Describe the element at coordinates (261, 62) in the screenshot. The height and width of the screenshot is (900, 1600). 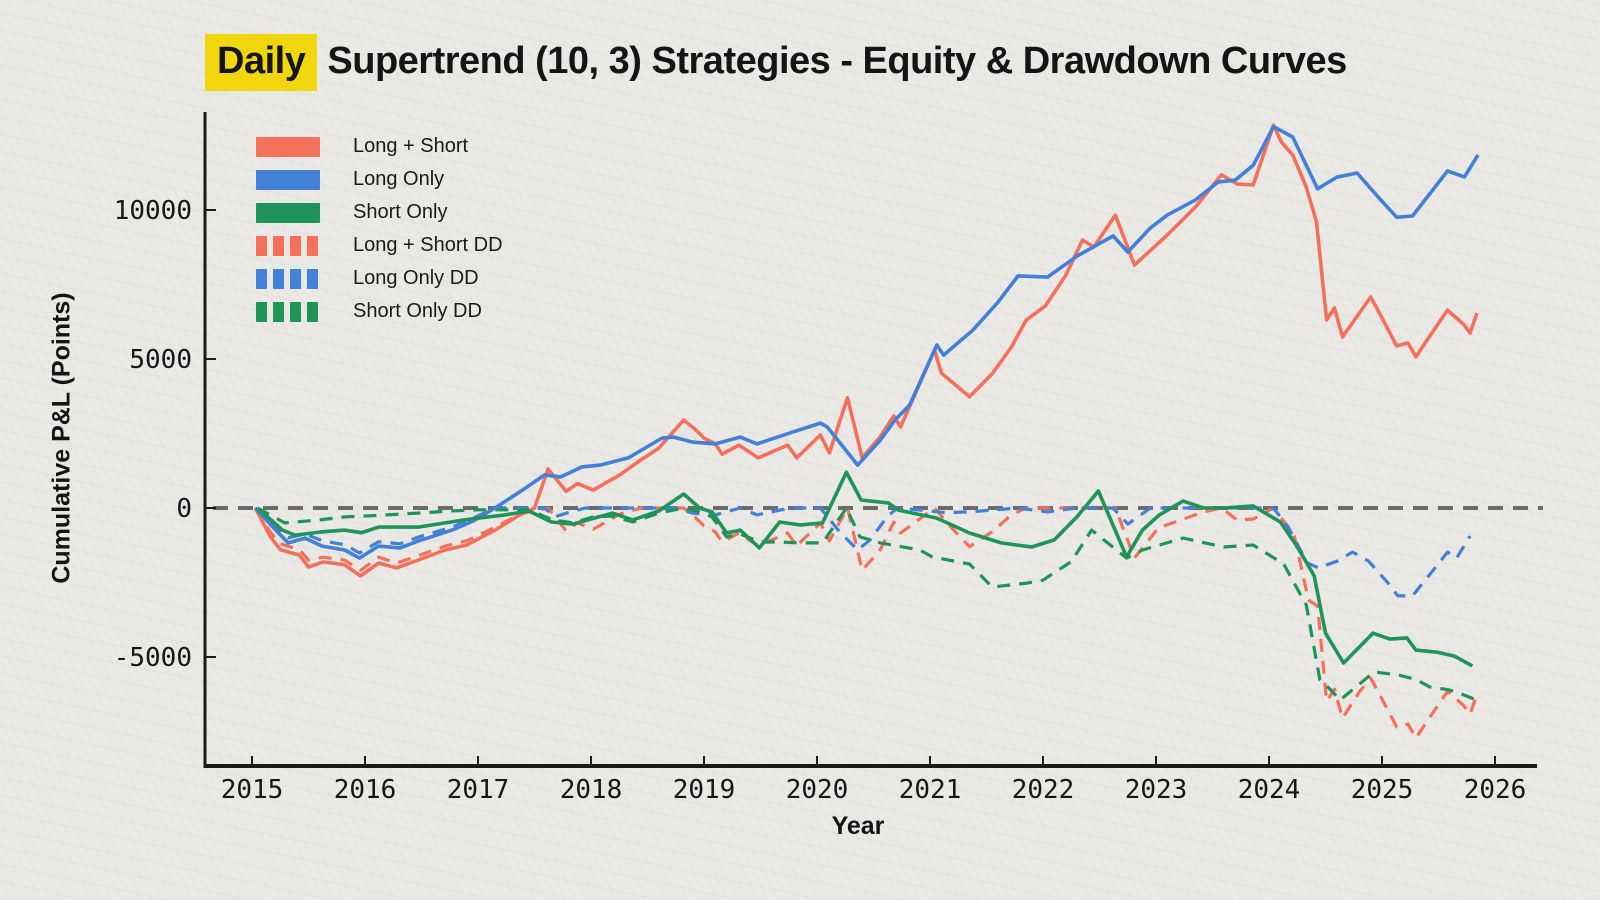
I see `title-highlight: Daily` at that location.